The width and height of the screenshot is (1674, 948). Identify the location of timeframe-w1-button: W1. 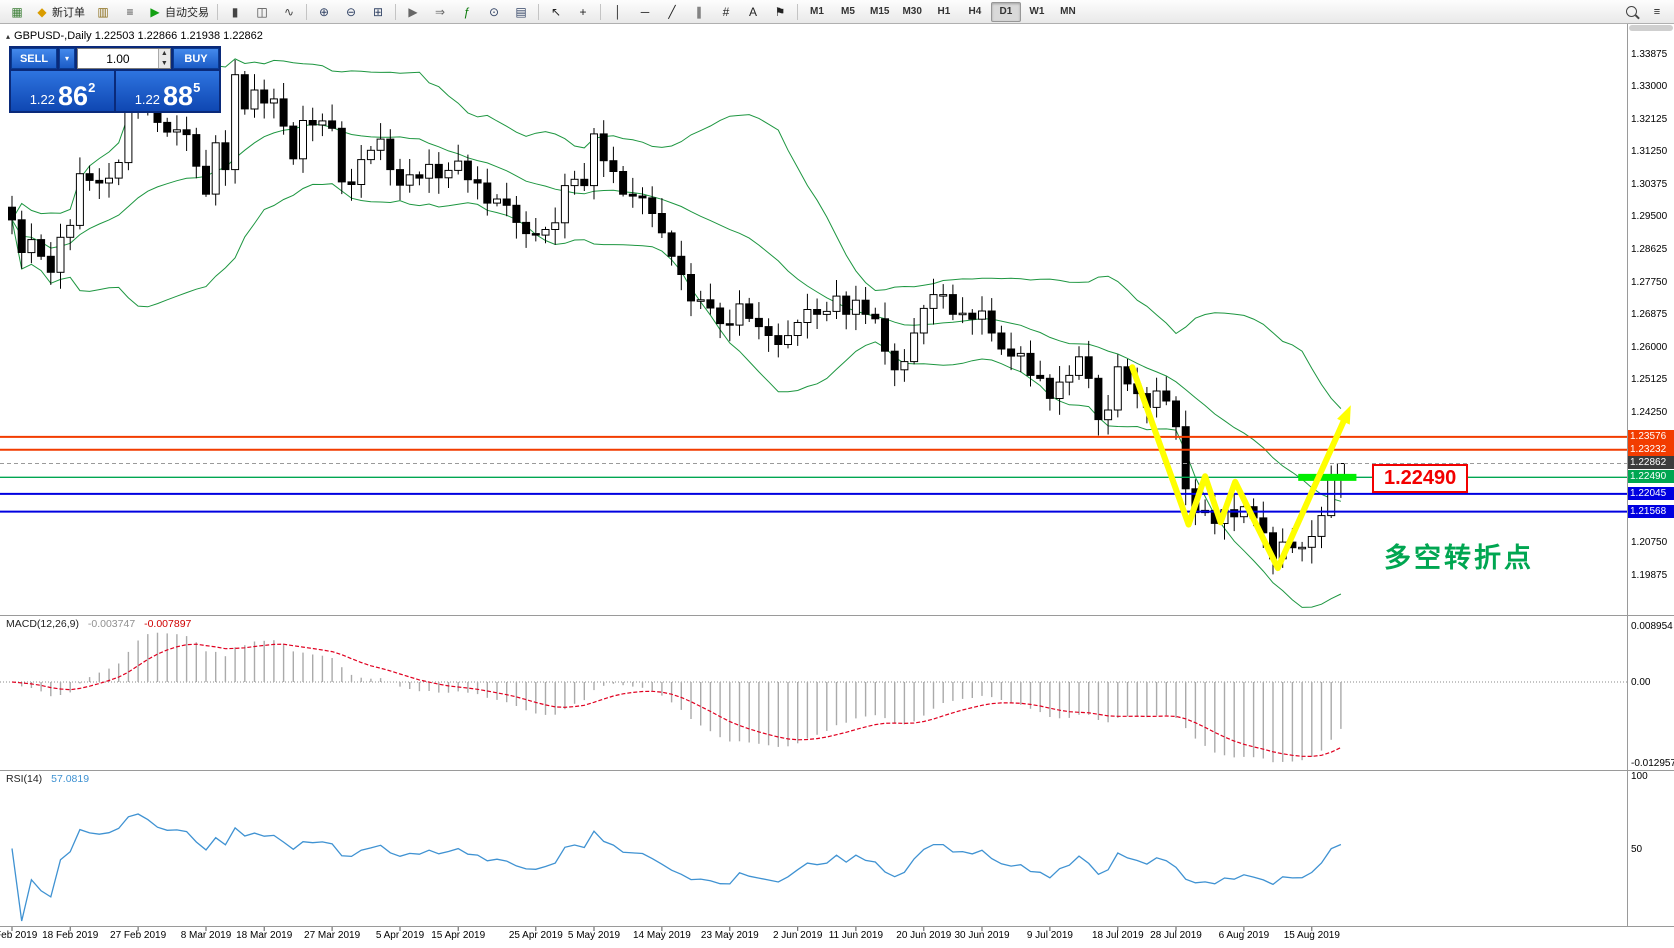
(1037, 11).